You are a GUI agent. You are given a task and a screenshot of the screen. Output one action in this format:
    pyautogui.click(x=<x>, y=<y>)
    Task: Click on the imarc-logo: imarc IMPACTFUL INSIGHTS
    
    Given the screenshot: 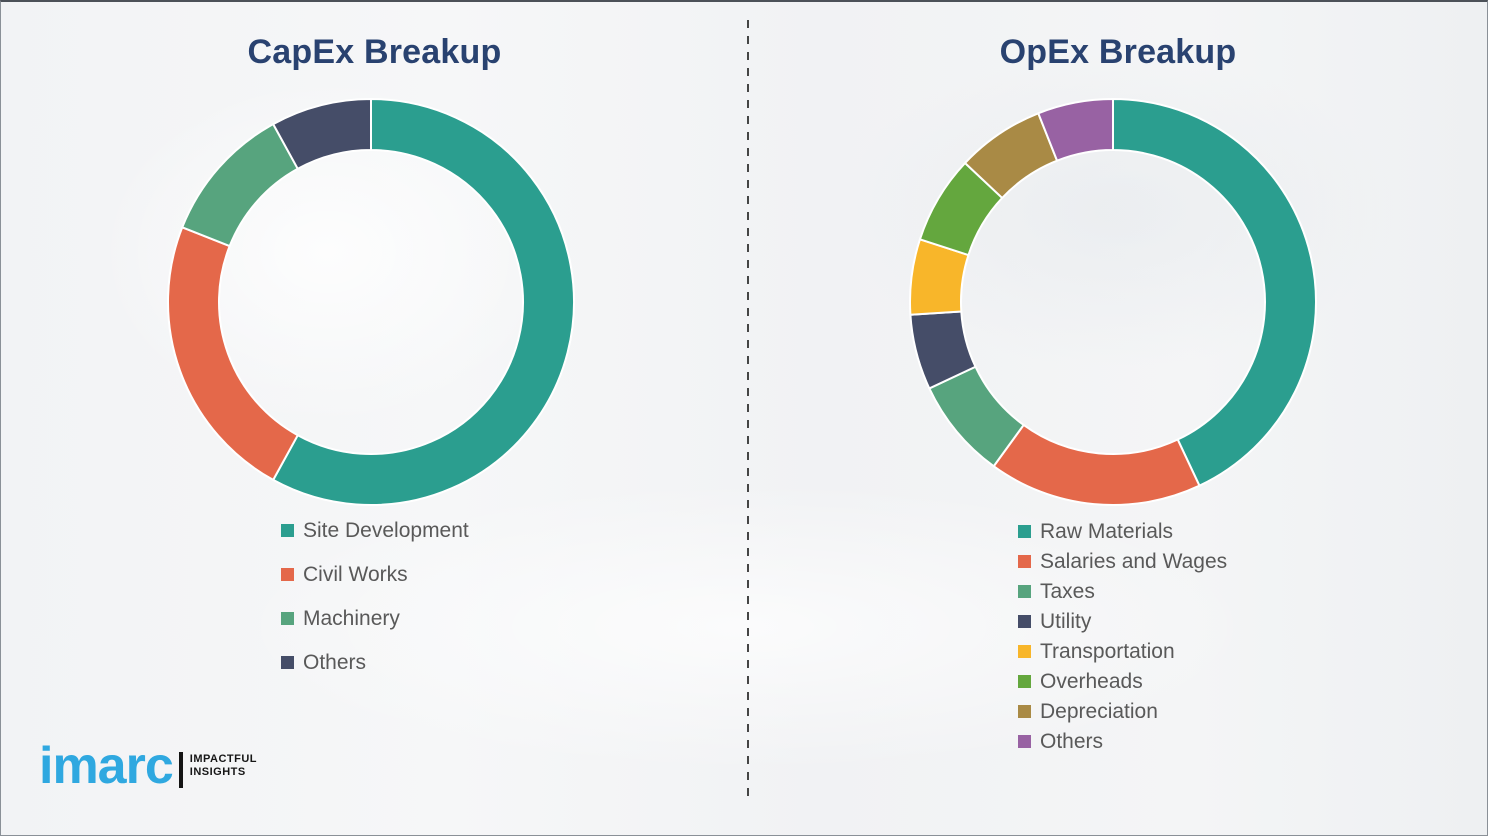 What is the action you would take?
    pyautogui.click(x=148, y=766)
    